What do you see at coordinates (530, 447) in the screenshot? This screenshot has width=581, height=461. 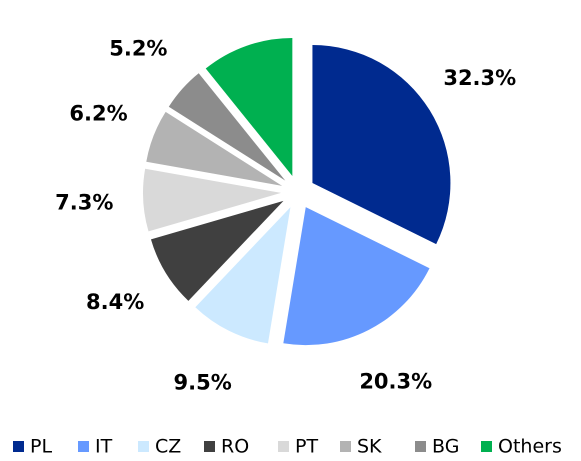 I see `legend-label: Others` at bounding box center [530, 447].